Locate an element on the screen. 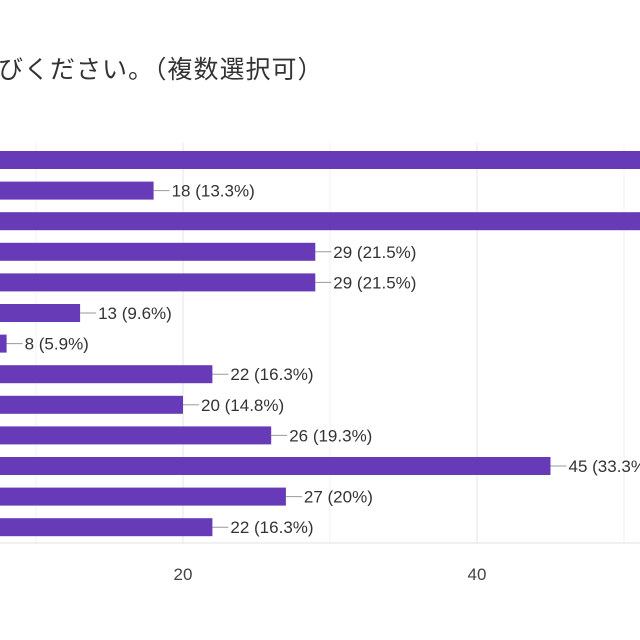  data-label: 20 (14.8%) is located at coordinates (242, 405).